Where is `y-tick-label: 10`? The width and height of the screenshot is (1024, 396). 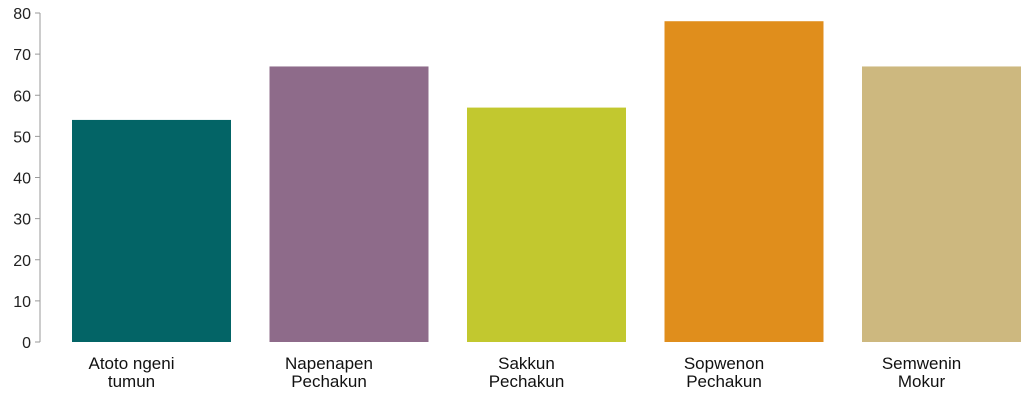
y-tick-label: 10 is located at coordinates (22, 302).